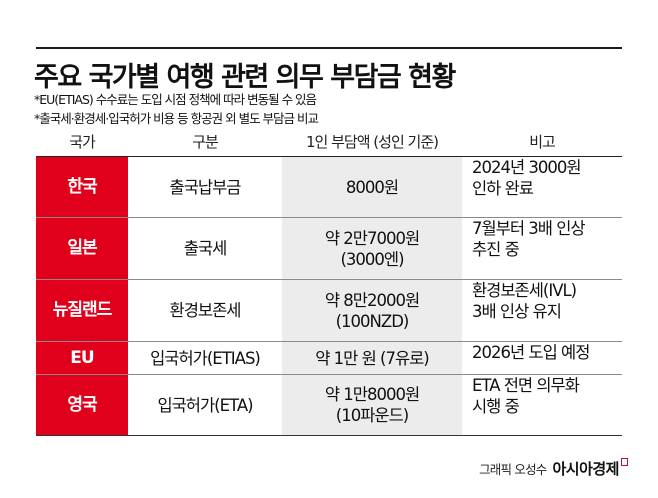 This screenshot has height=498, width=658. I want to click on amount-line: 약 2만7000원, so click(372, 238).